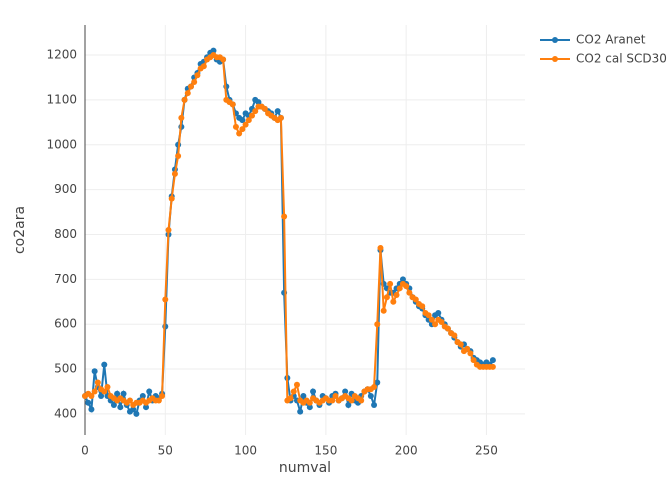  Describe the element at coordinates (621, 59) in the screenshot. I see `legend-label: CO2 cal SCD30` at that location.